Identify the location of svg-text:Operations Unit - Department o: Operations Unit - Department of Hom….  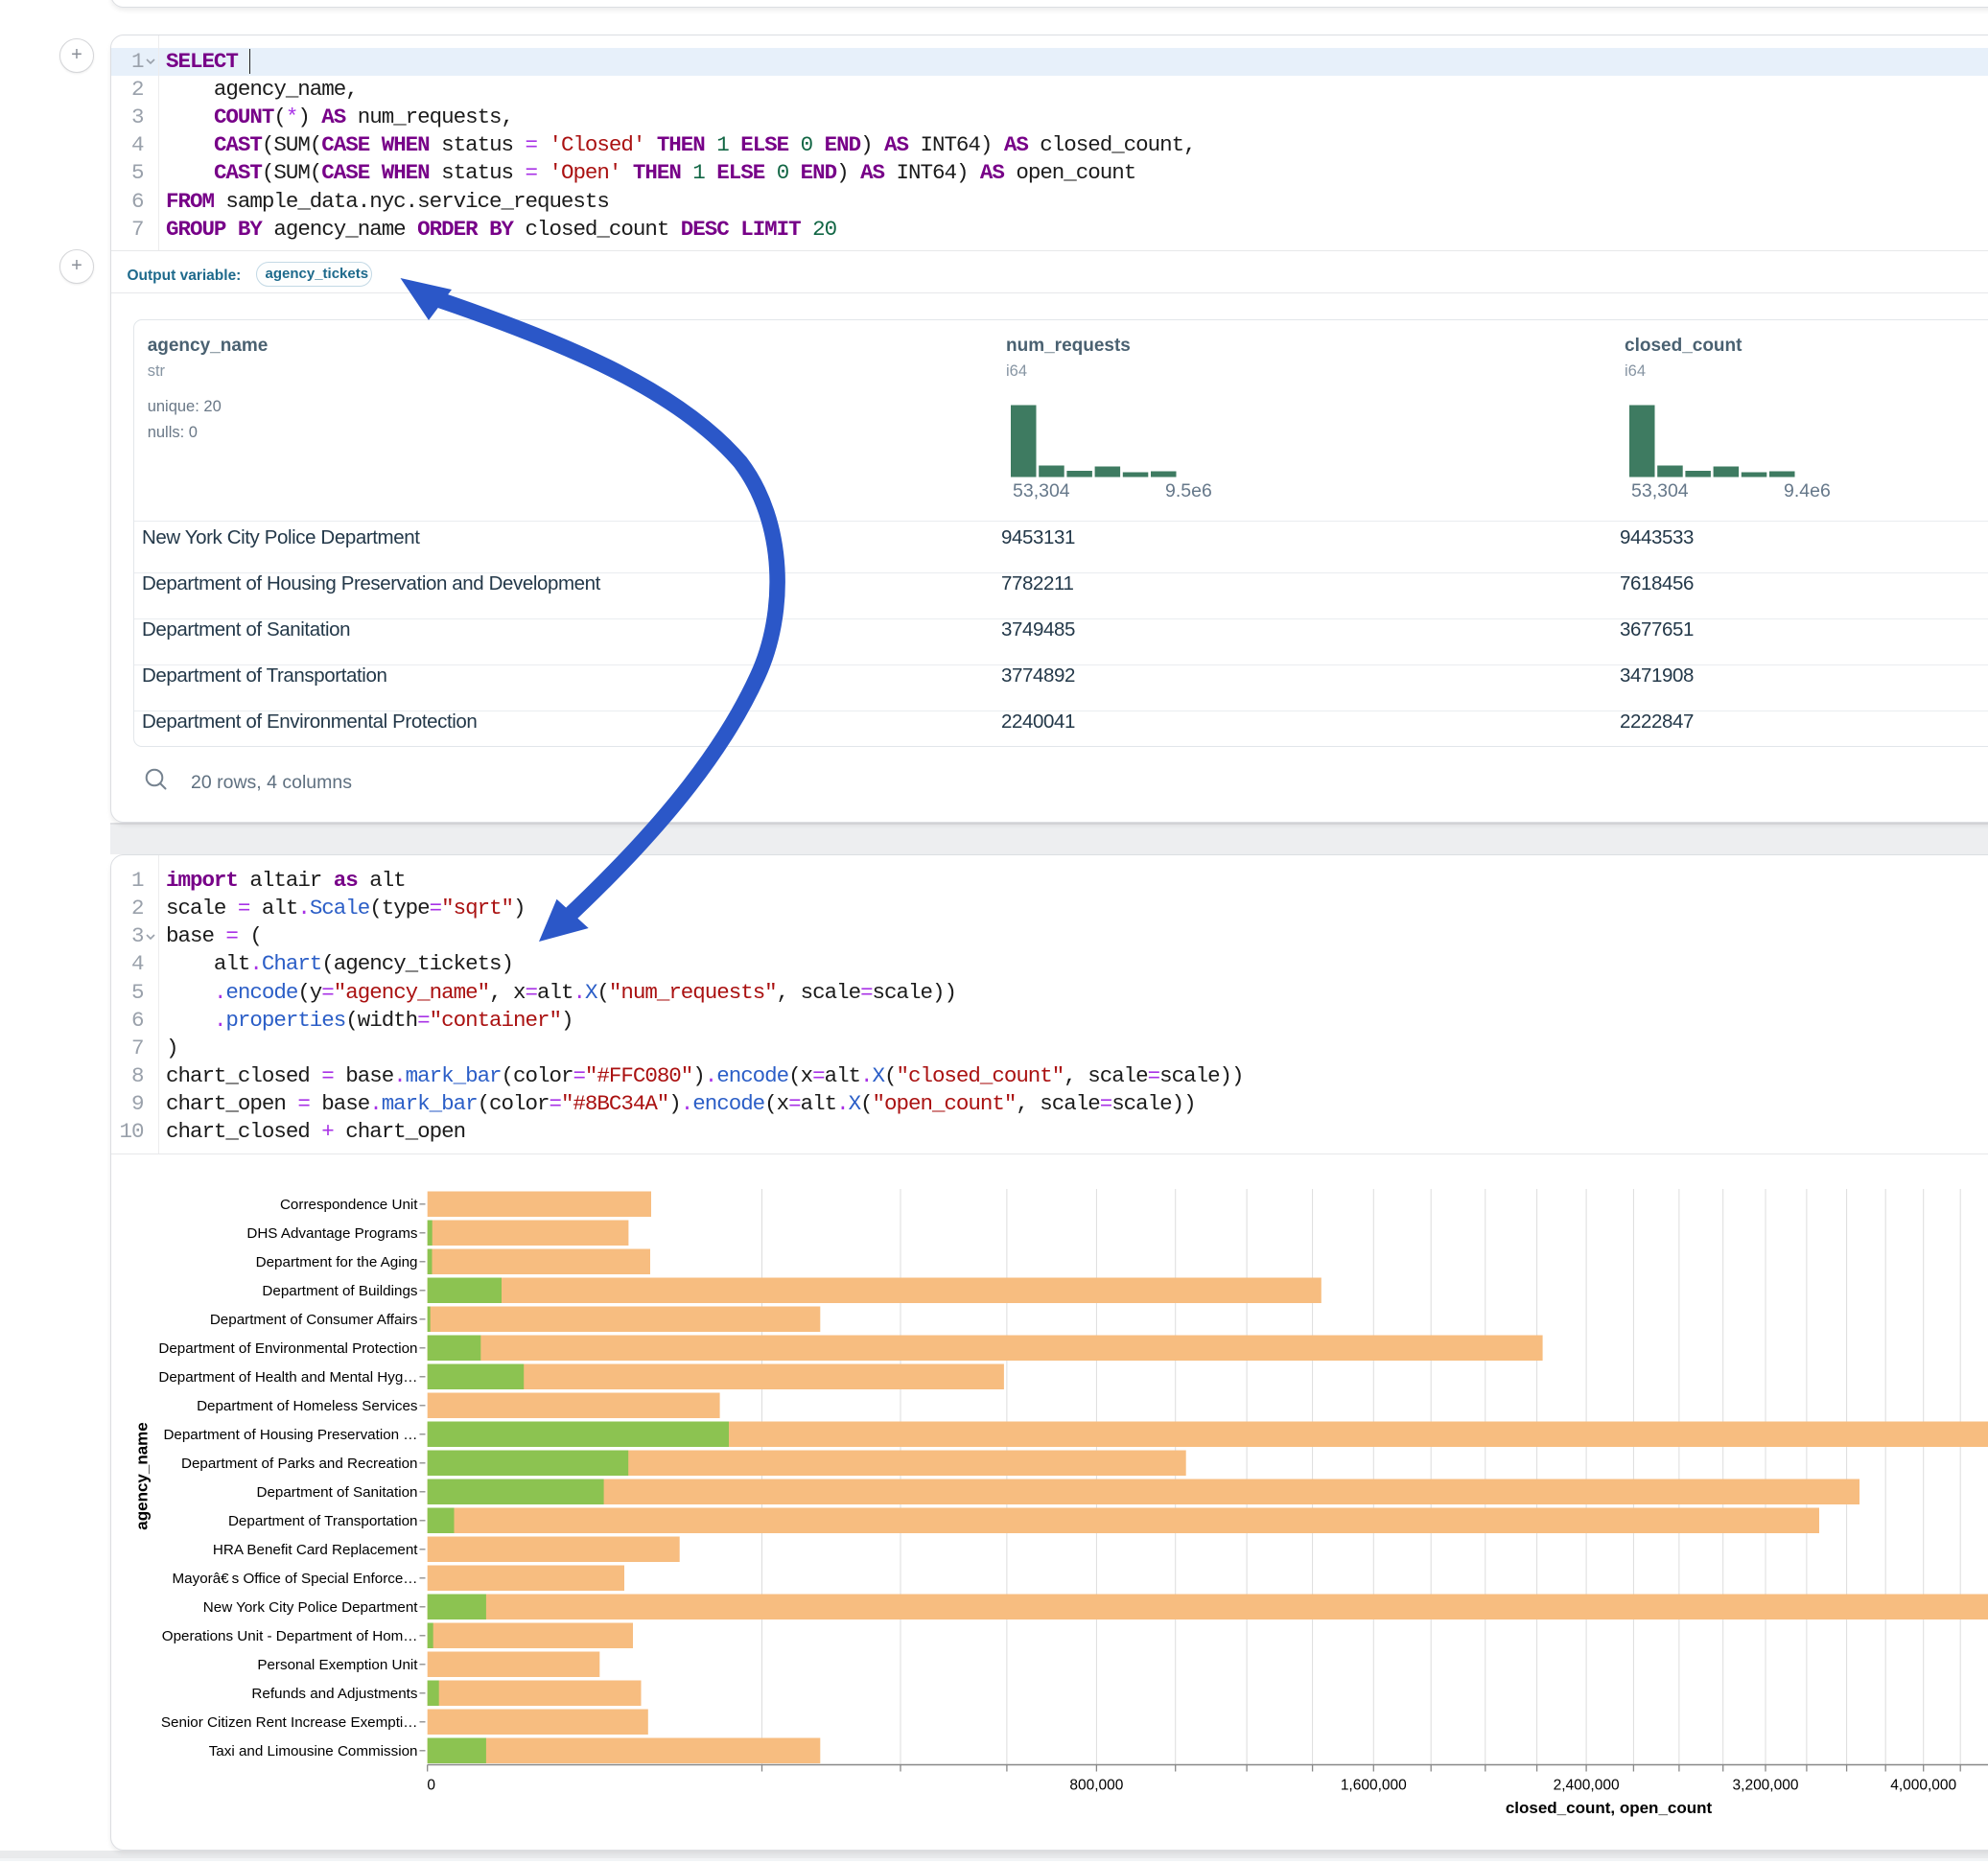
(290, 1636).